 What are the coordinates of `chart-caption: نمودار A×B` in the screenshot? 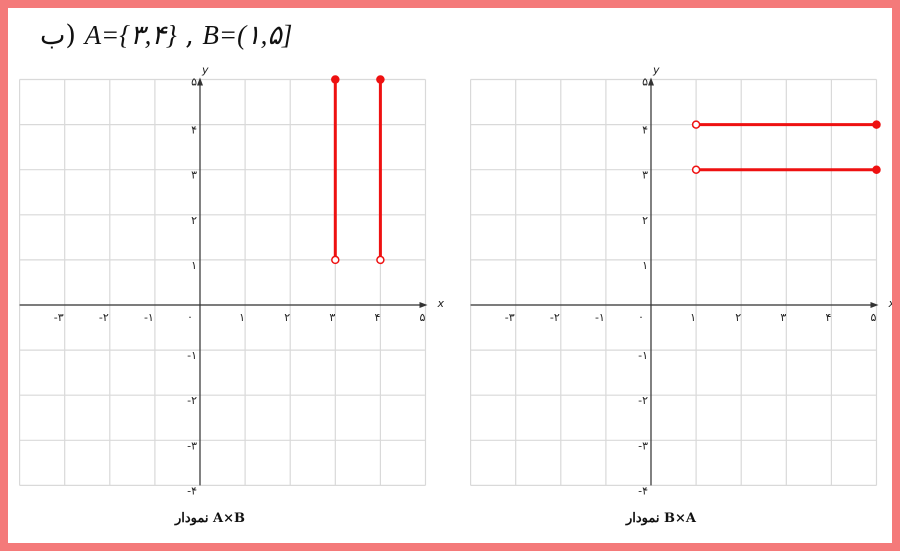 It's located at (209, 518).